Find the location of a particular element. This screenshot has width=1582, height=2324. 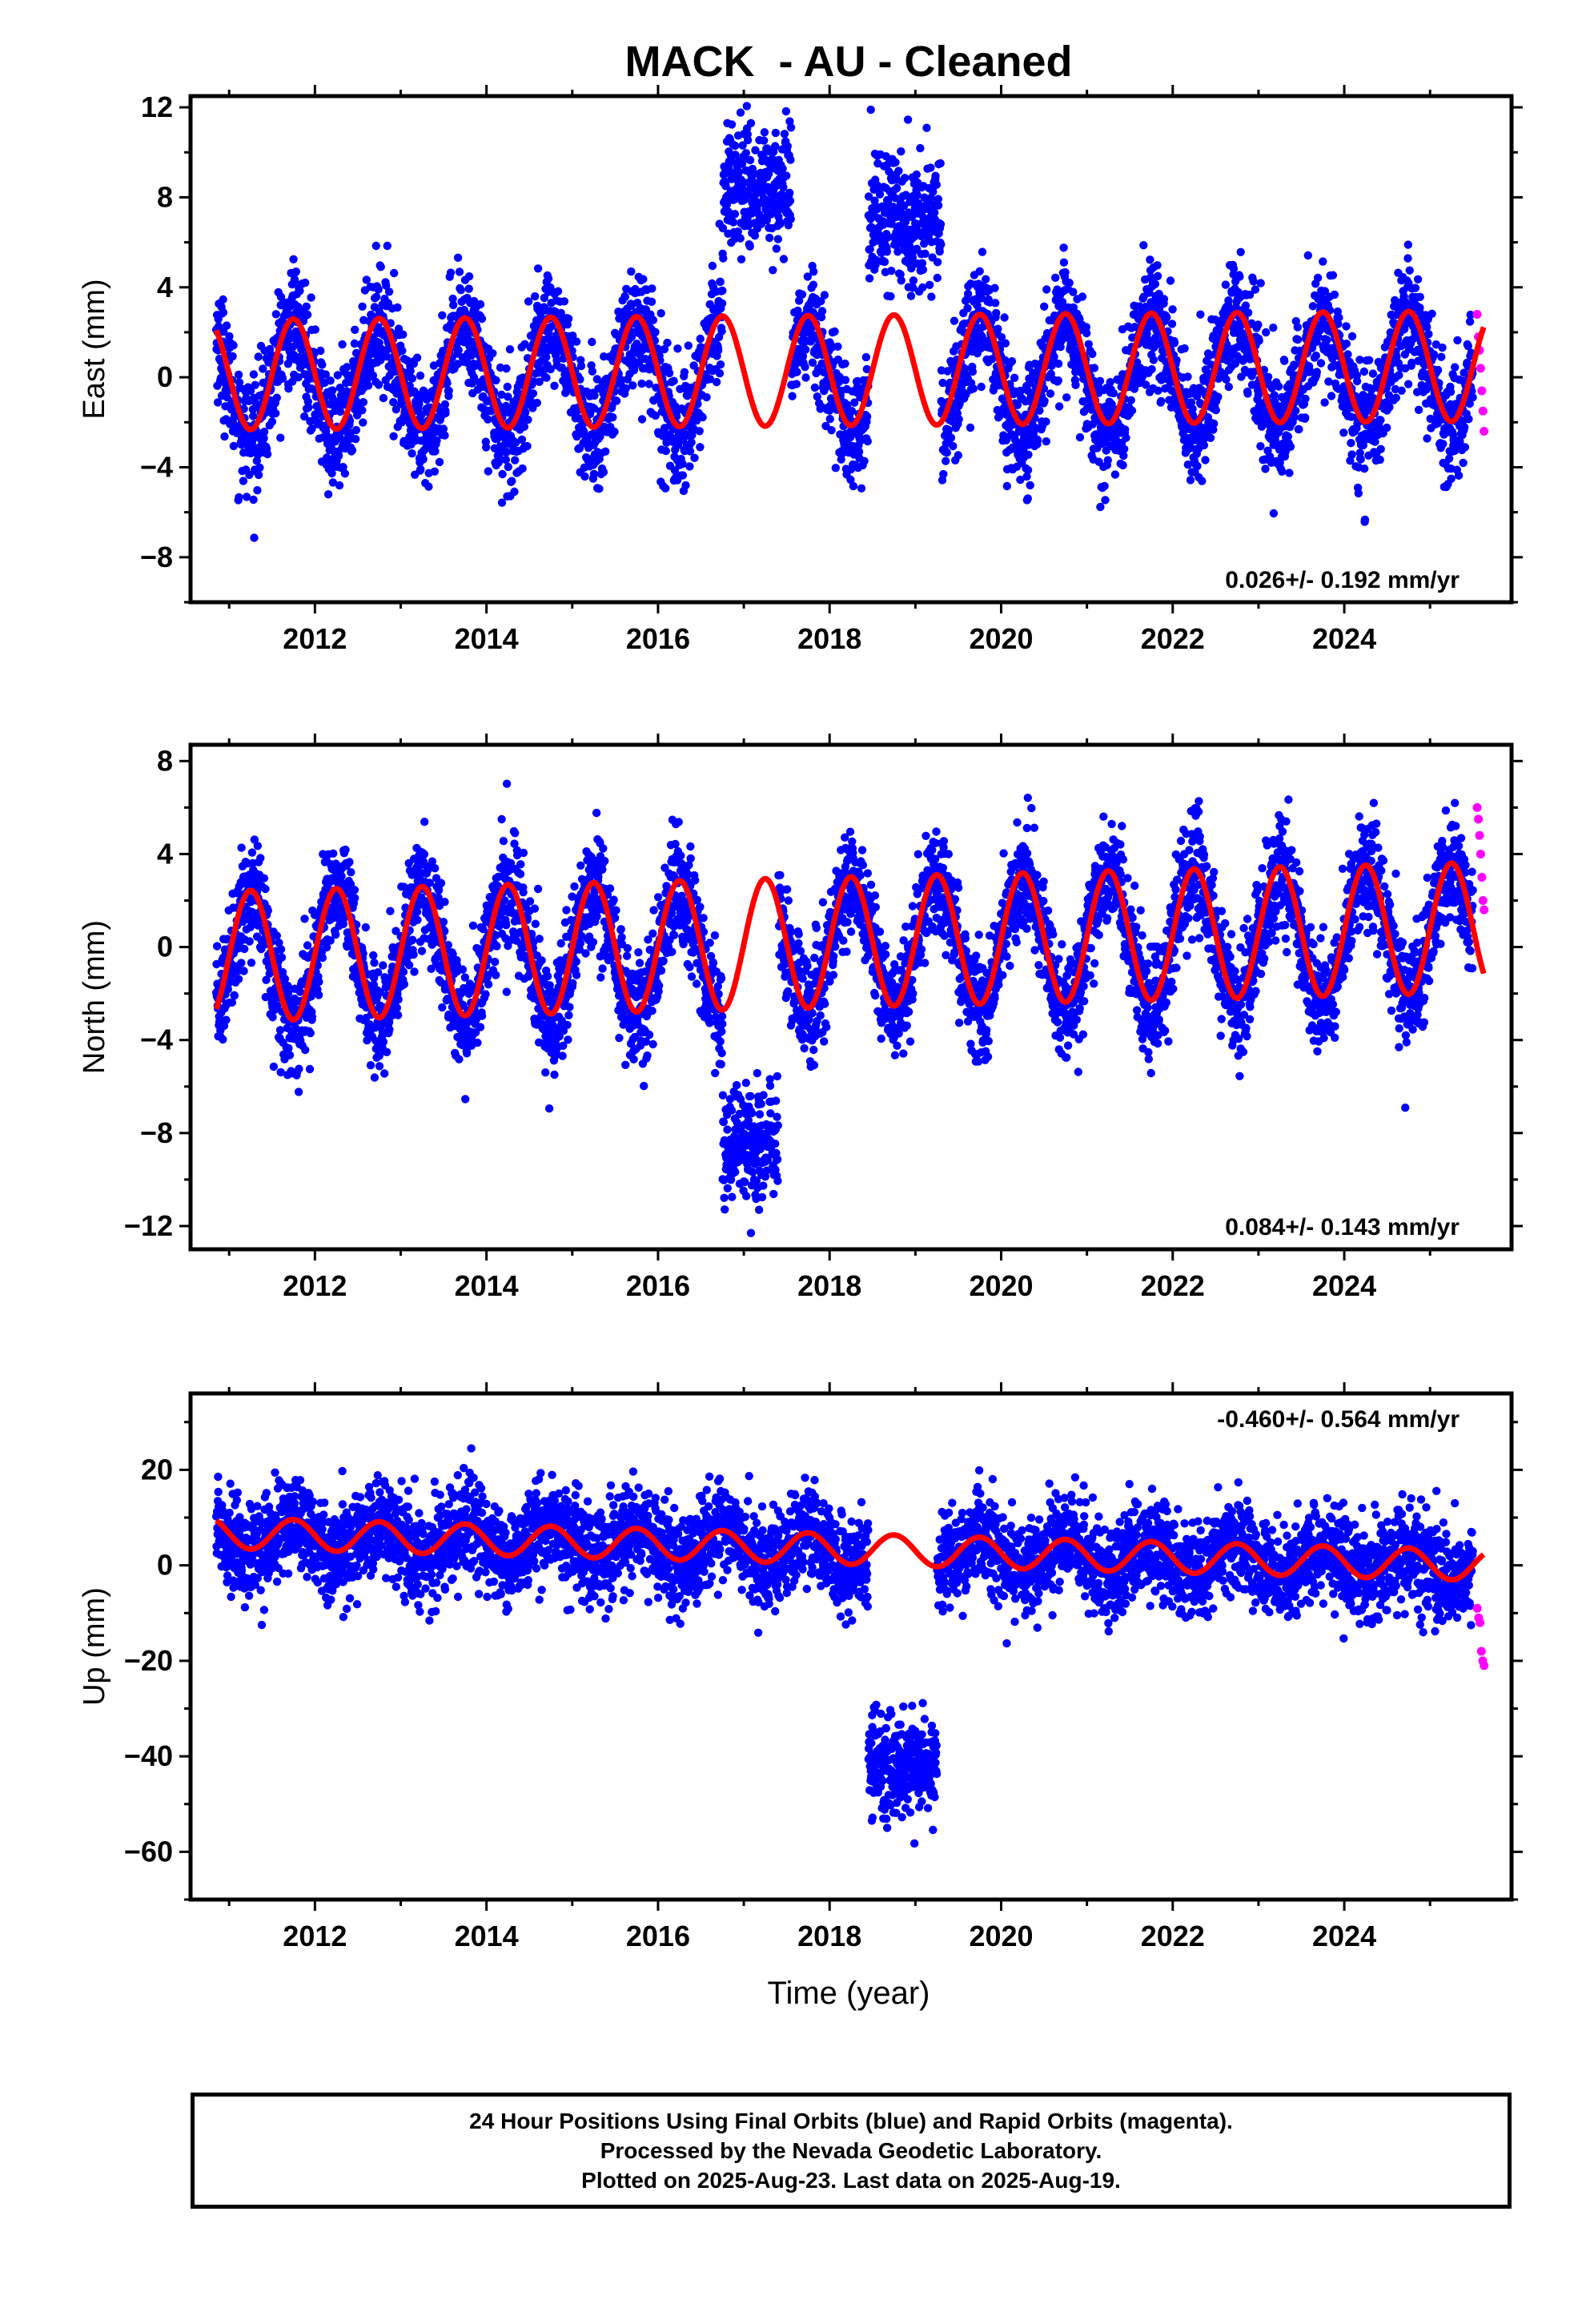

east-y-axis-label: East (mm) is located at coordinates (94, 349).